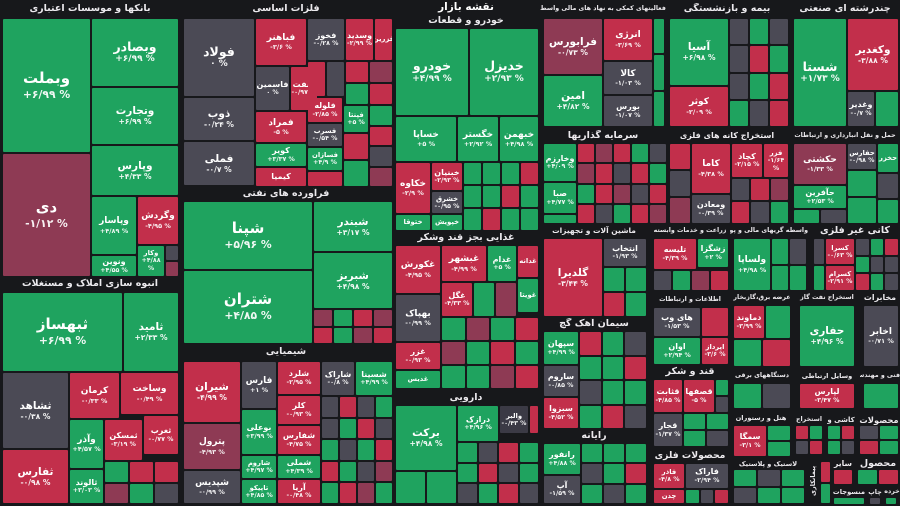 The width and height of the screenshot is (900, 506). Describe the element at coordinates (573, 46) in the screenshot. I see `stock-tile: فرابورس -۰/۷۳ %` at that location.